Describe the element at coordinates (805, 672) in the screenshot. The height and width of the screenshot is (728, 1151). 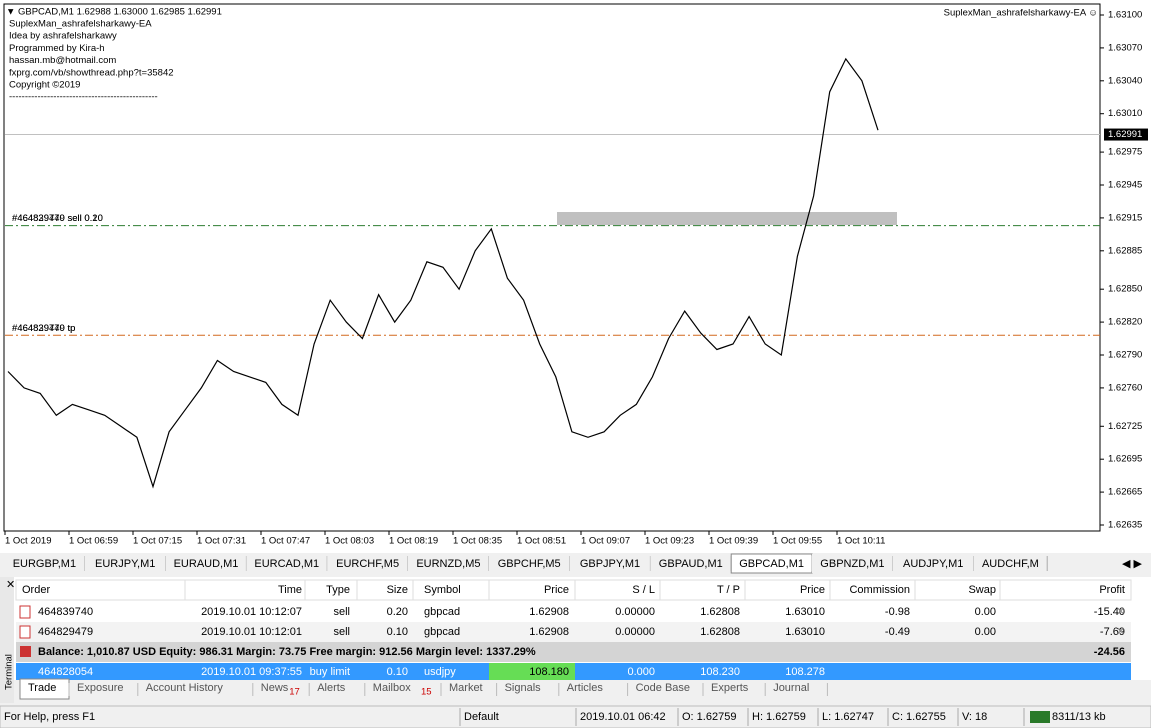
I see `cell: 108.278` at that location.